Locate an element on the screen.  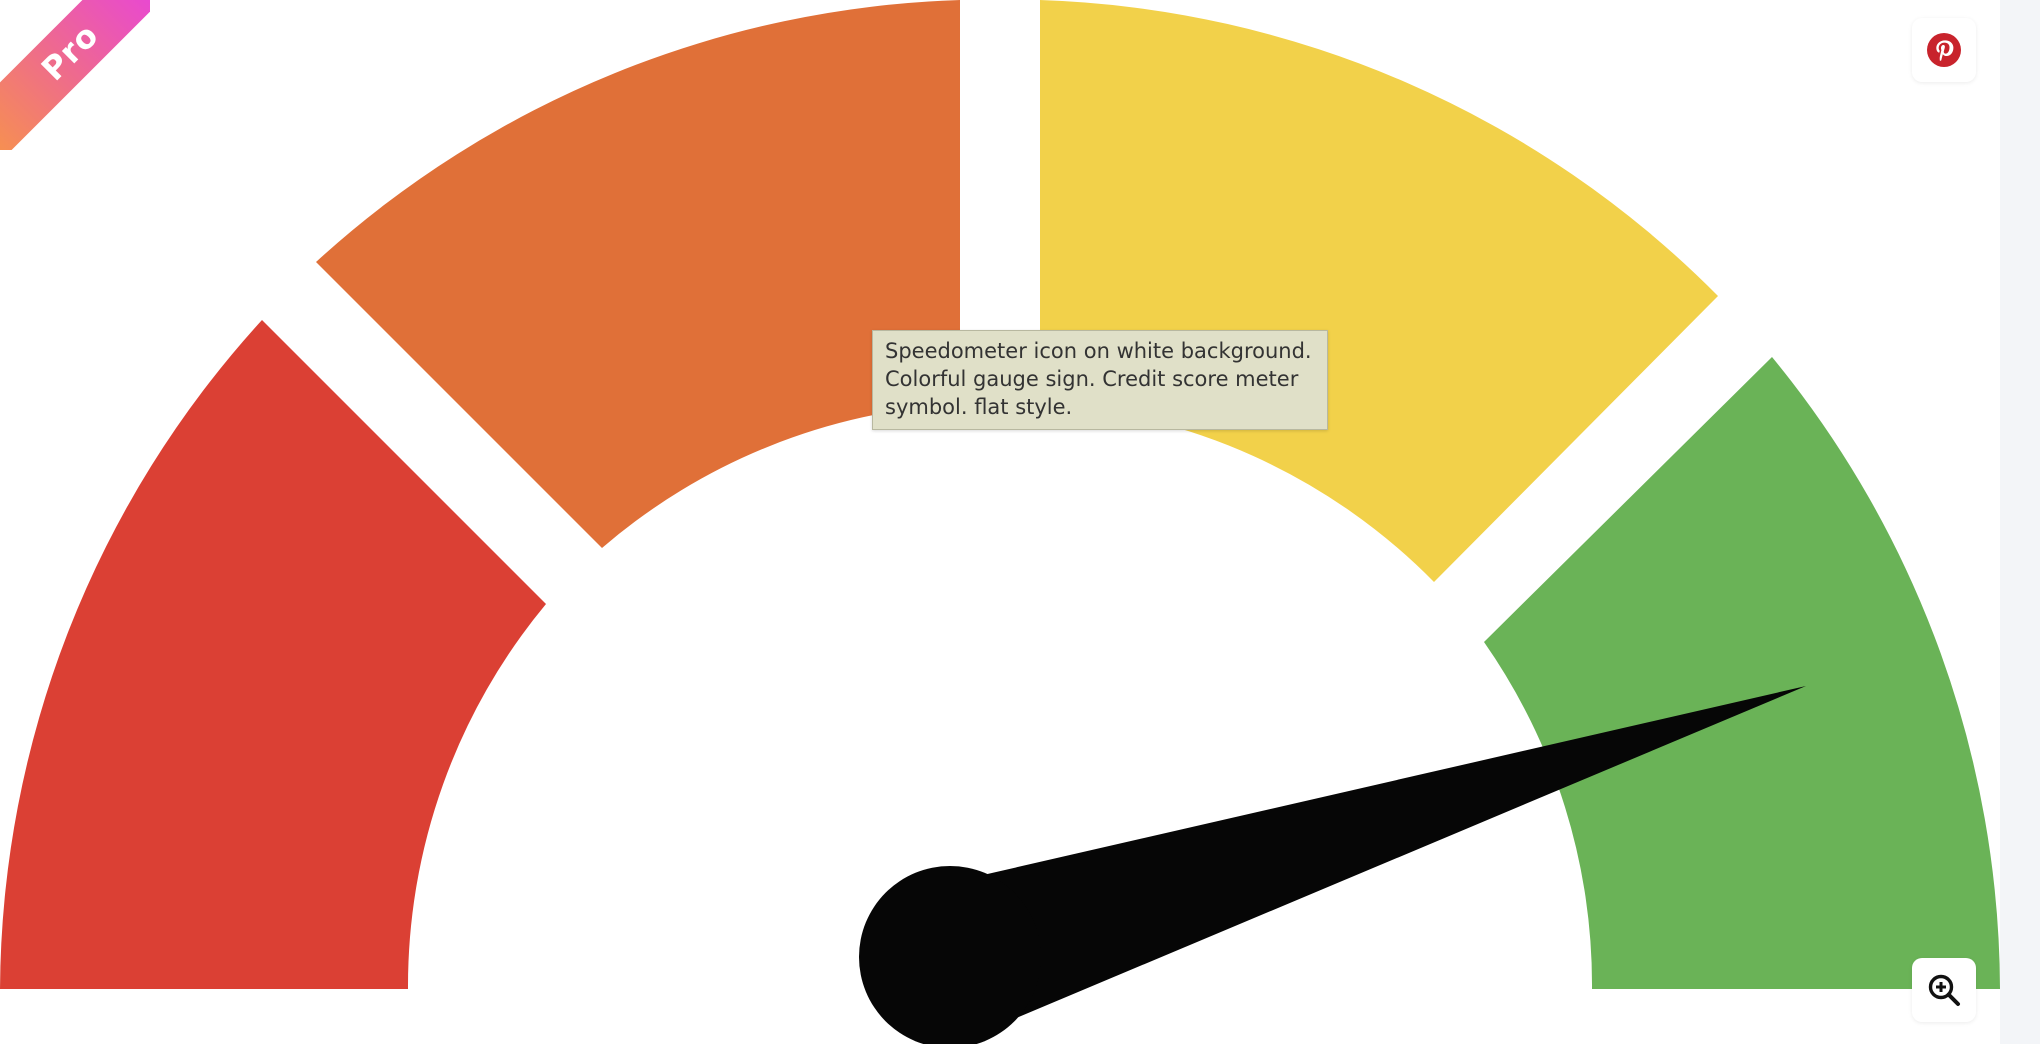
gauge-needle-hub is located at coordinates (950, 955).